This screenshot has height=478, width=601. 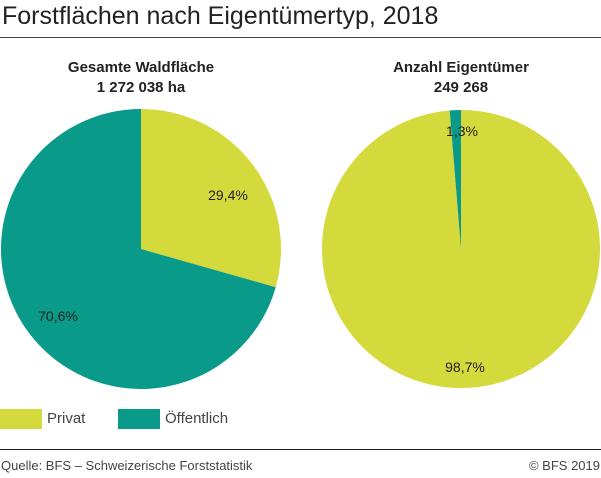 What do you see at coordinates (300, 37) in the screenshot?
I see `title-divider` at bounding box center [300, 37].